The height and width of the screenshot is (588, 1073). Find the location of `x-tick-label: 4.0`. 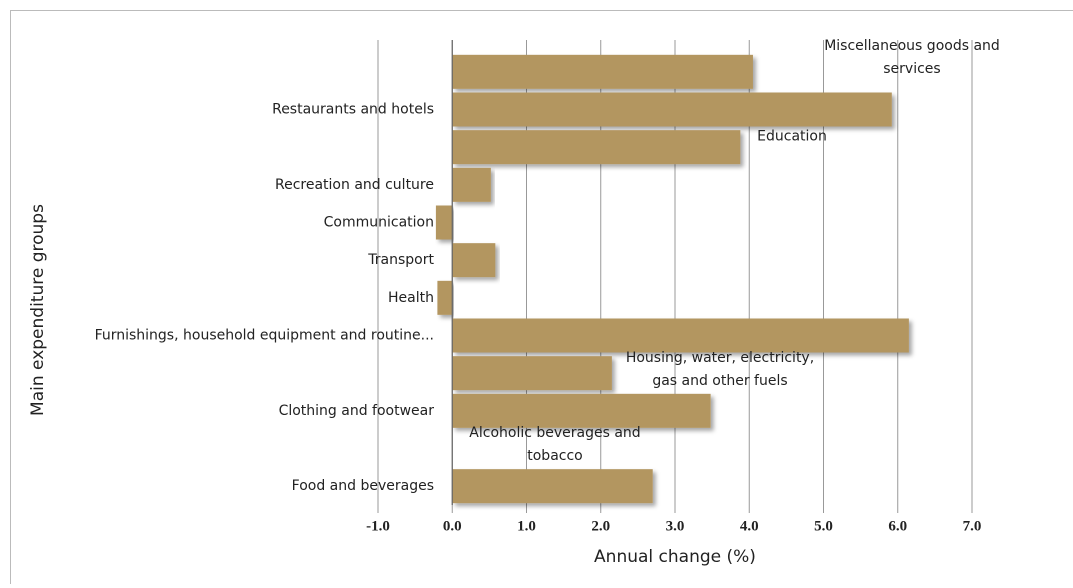

x-tick-label: 4.0 is located at coordinates (749, 526).